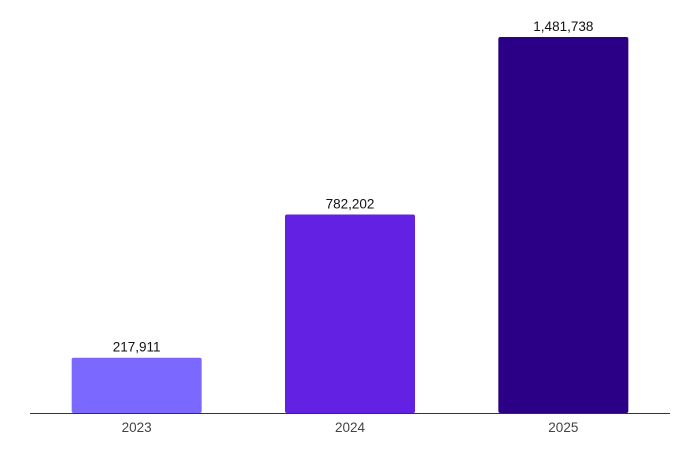 The image size is (700, 455). I want to click on x-tick-label-2023: 2023, so click(137, 427).